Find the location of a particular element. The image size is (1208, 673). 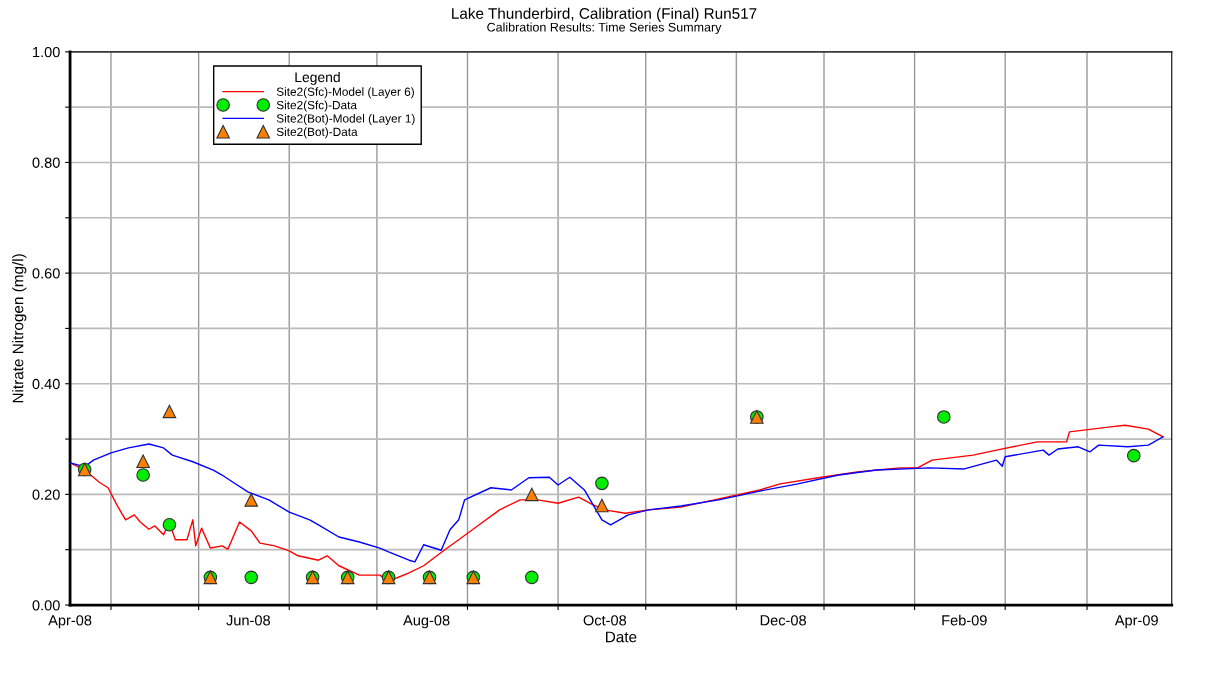

x-tick-label: Feb-09 is located at coordinates (964, 620).